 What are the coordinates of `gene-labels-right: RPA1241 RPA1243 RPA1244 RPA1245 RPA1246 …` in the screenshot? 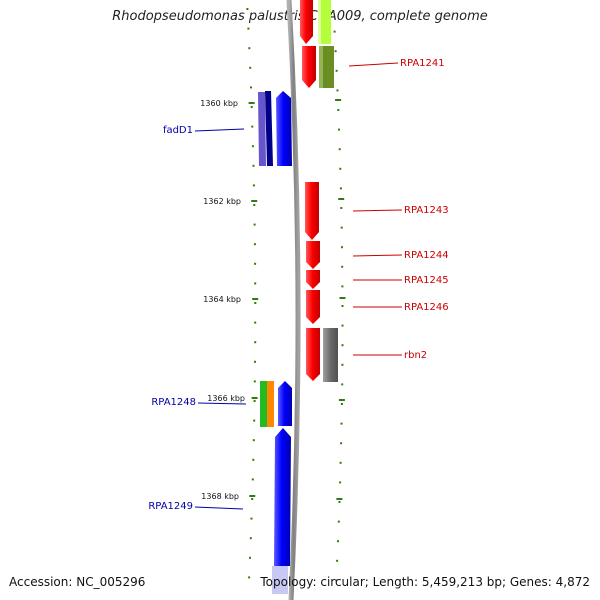 It's located at (424, 209).